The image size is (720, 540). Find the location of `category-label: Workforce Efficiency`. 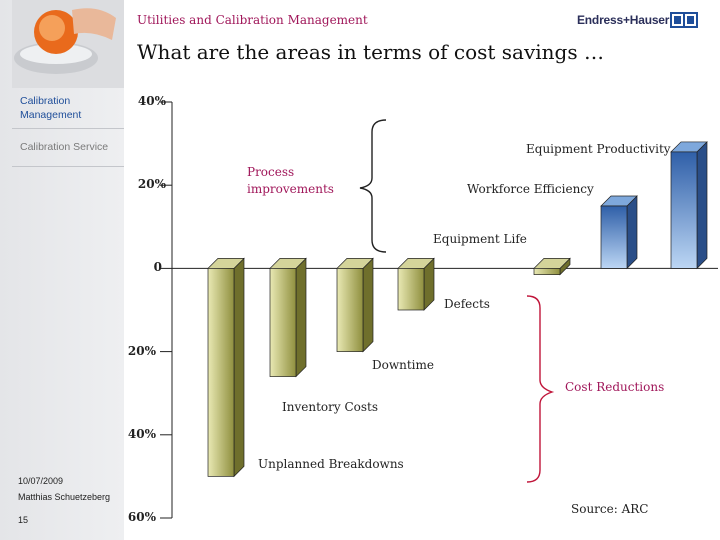

category-label: Workforce Efficiency is located at coordinates (530, 189).